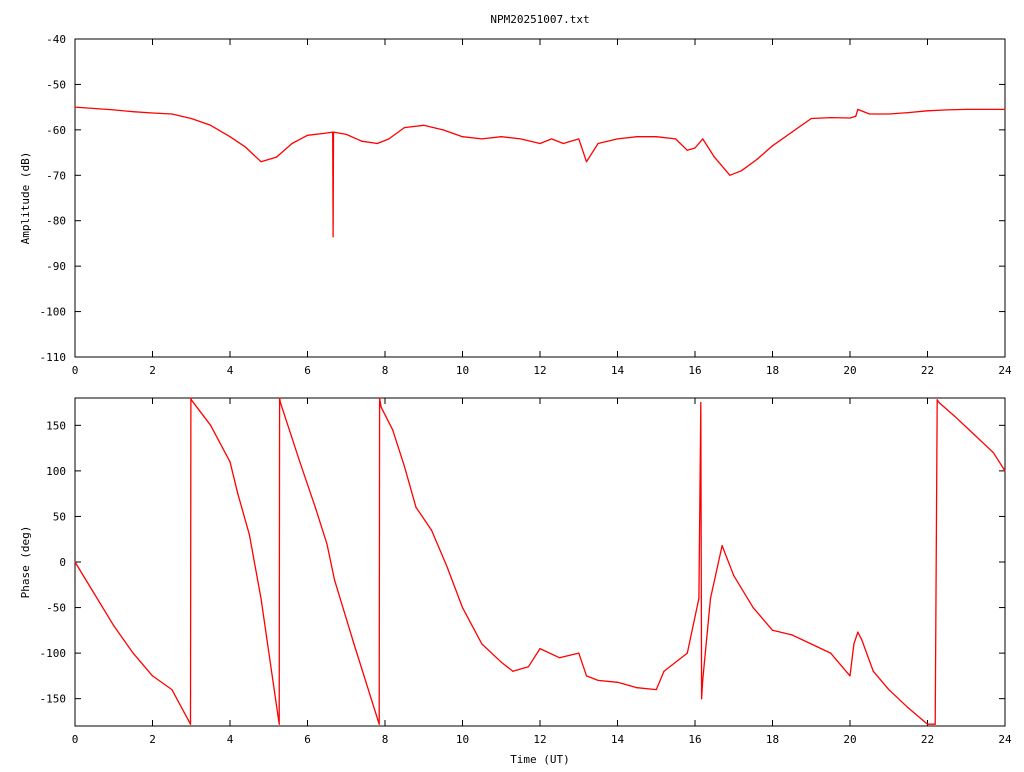 The height and width of the screenshot is (772, 1024). What do you see at coordinates (75, 370) in the screenshot?
I see `x-tick-label-0: 0` at bounding box center [75, 370].